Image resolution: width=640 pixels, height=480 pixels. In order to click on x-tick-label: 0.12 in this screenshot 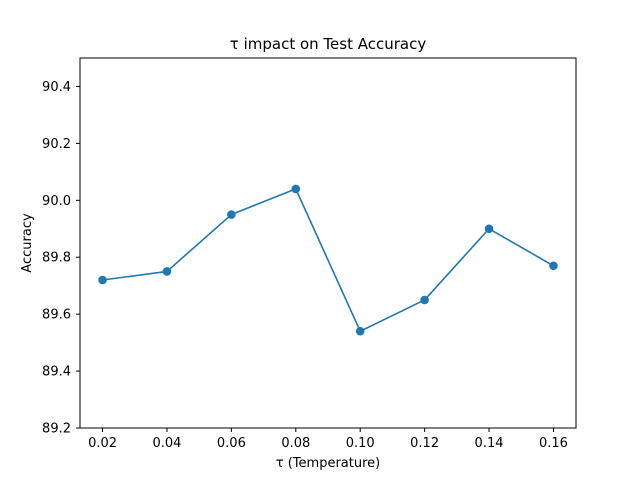, I will do `click(424, 443)`.